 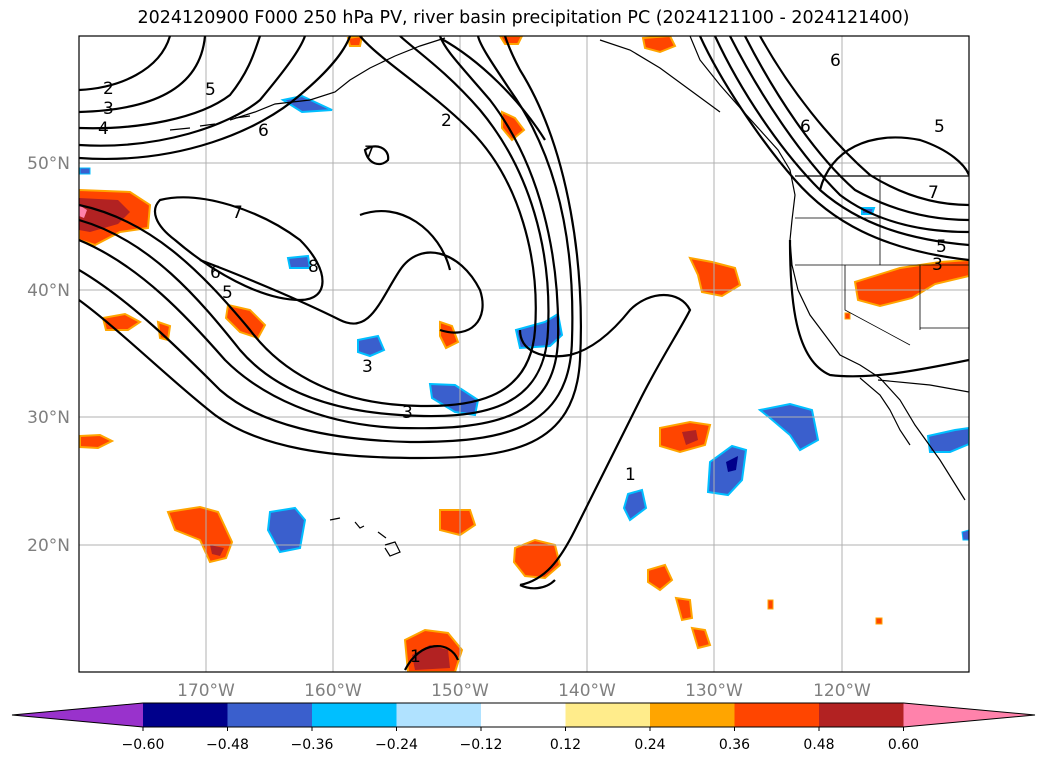 I want to click on us-mexico-border, so click(x=923, y=386).